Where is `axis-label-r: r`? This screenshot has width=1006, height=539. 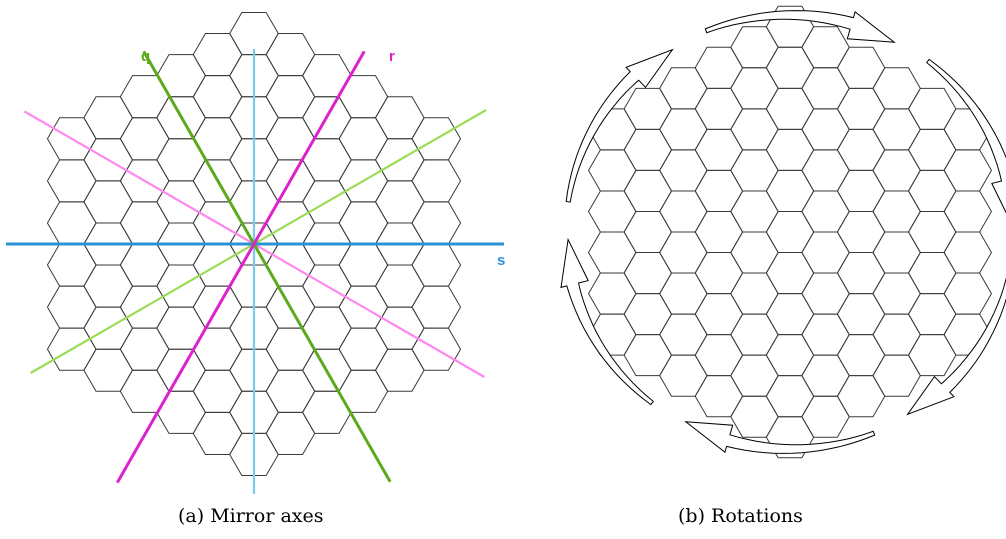 axis-label-r: r is located at coordinates (392, 56).